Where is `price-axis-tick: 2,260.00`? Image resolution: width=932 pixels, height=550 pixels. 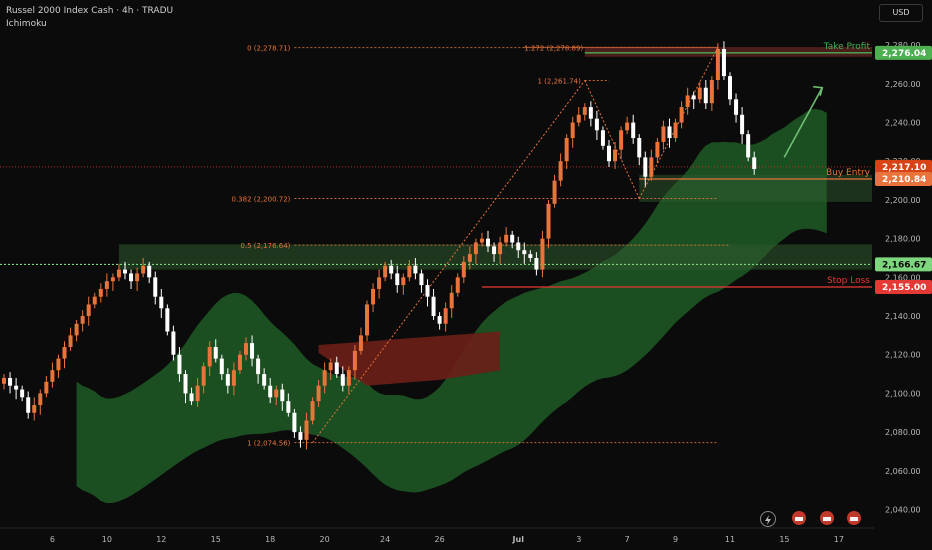 price-axis-tick: 2,260.00 is located at coordinates (903, 84).